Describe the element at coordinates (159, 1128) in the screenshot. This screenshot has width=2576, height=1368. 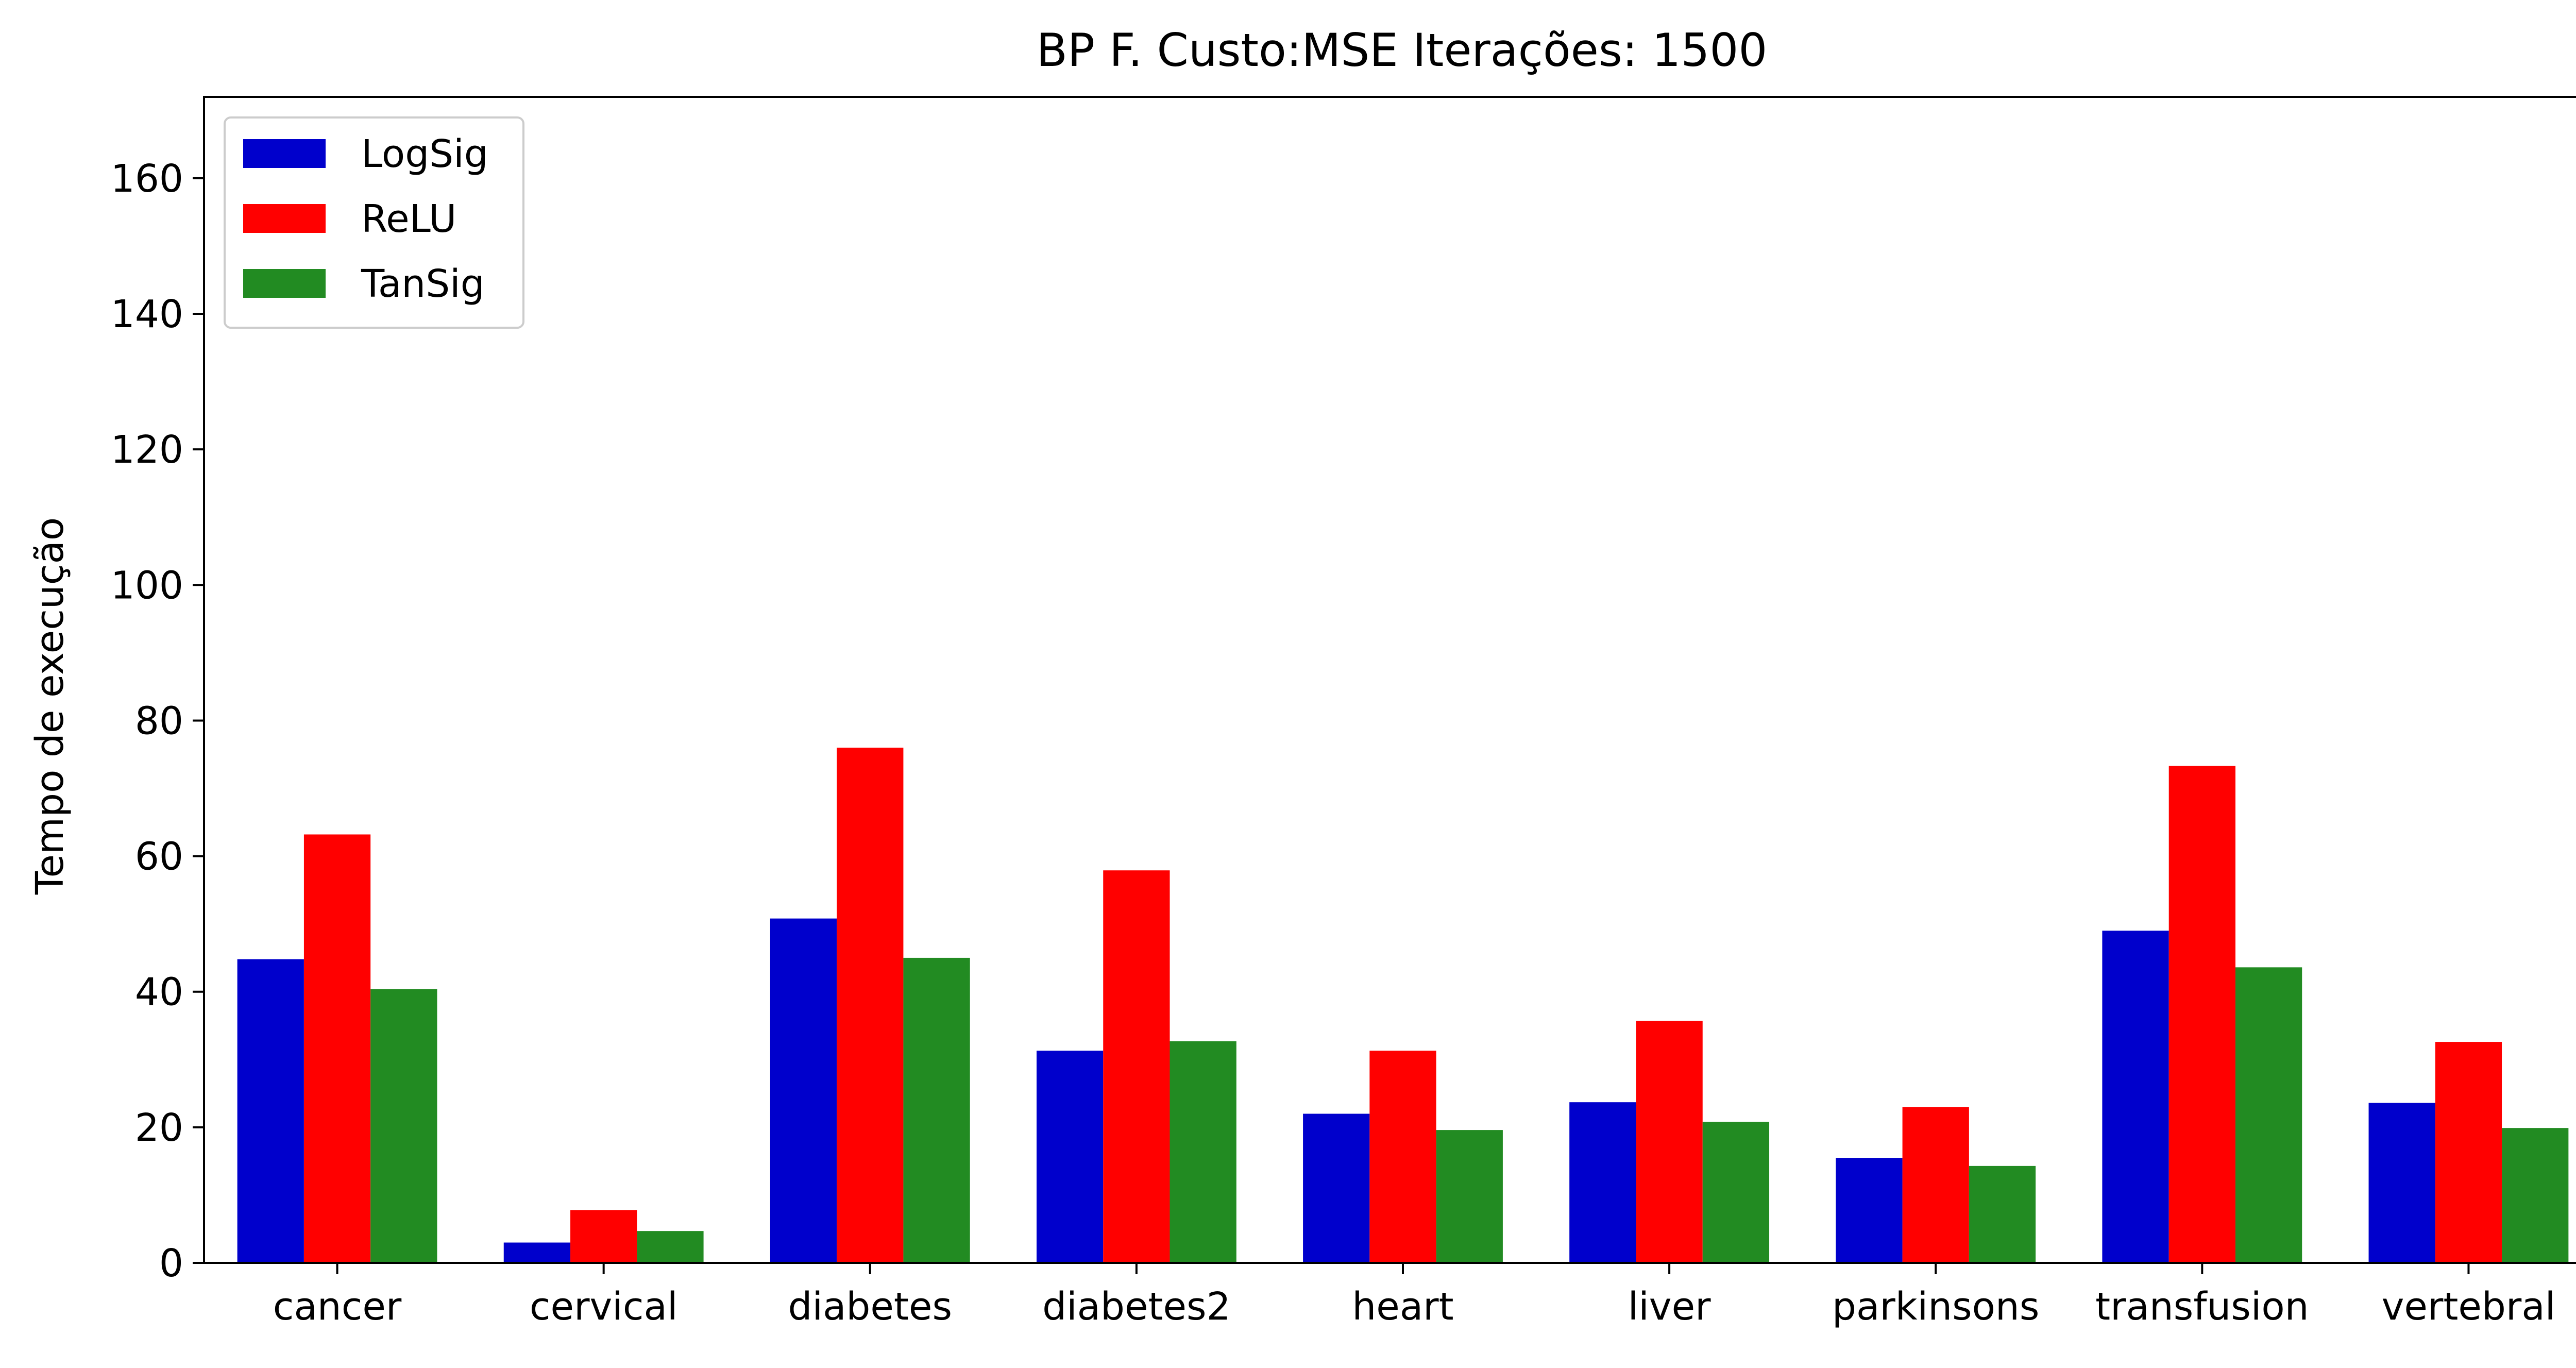
I see `y-tick-label-20: 20` at that location.